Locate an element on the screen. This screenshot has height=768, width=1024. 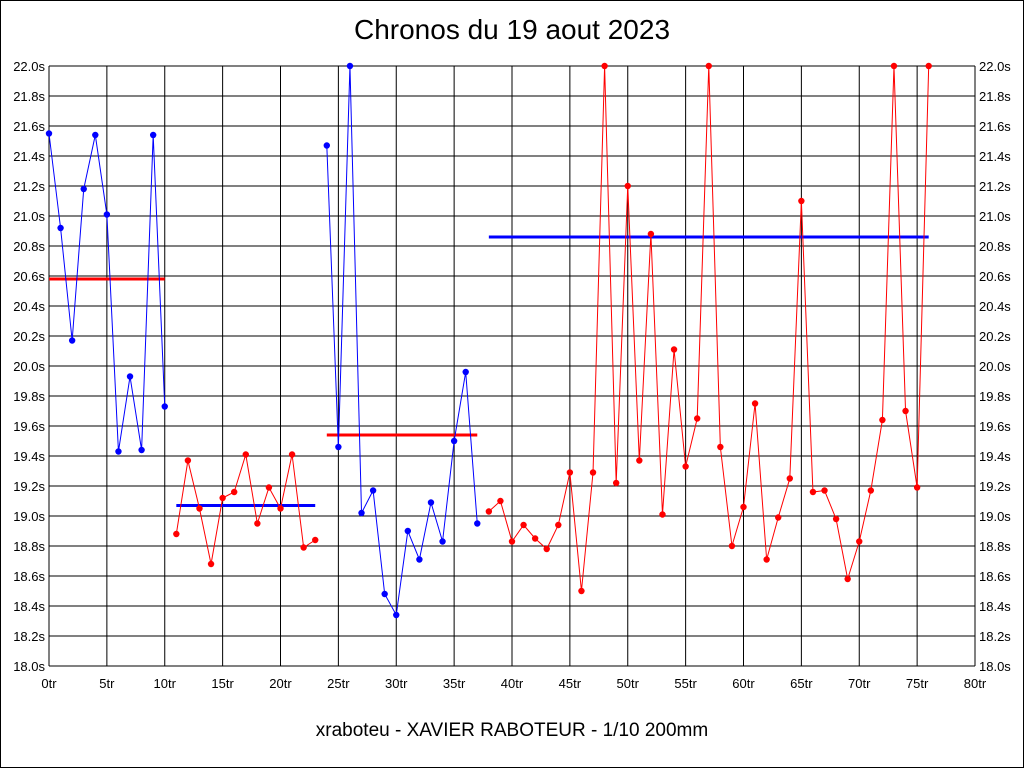
y-tick-label-right: 20.2s is located at coordinates (995, 336).